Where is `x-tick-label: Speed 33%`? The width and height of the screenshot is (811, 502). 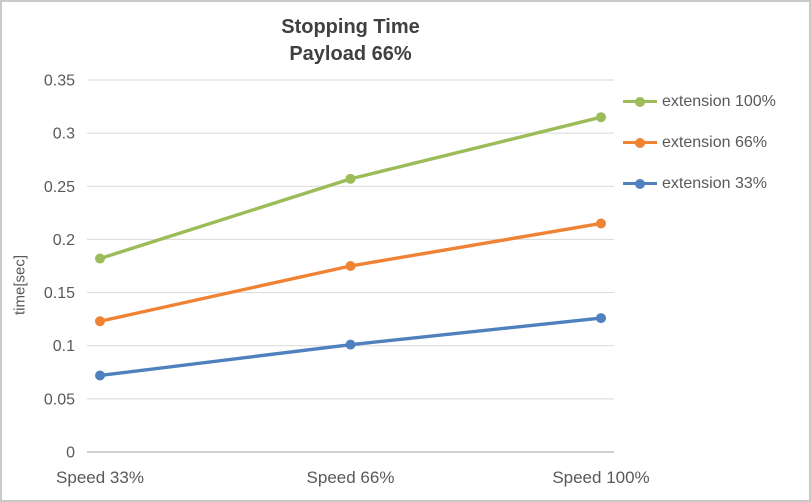
x-tick-label: Speed 33% is located at coordinates (100, 477).